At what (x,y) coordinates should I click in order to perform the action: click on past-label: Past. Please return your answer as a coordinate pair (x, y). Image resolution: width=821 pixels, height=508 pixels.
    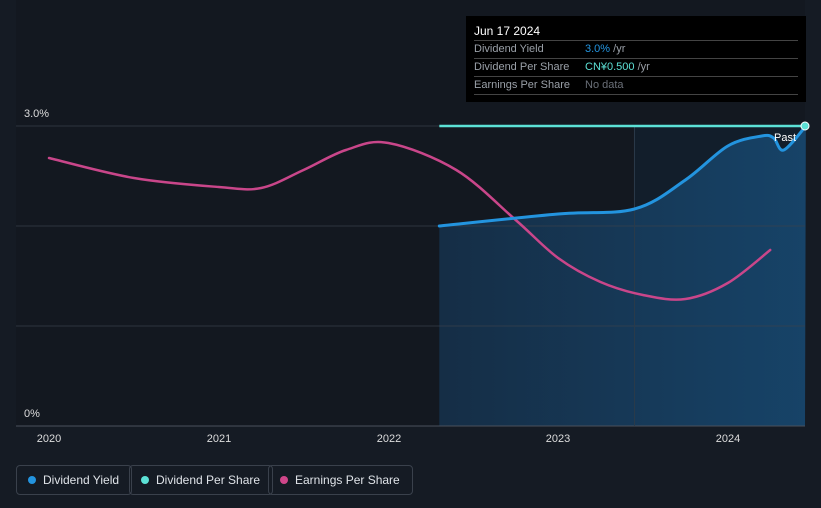
    Looking at the image, I should click on (785, 138).